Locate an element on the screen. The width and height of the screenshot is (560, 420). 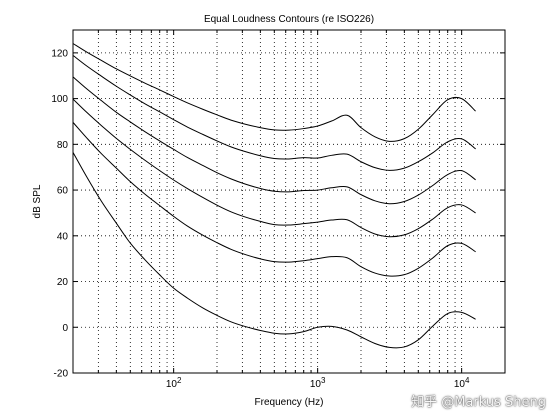
watermark-text: 知乎 @Markus Sheng is located at coordinates (478, 402).